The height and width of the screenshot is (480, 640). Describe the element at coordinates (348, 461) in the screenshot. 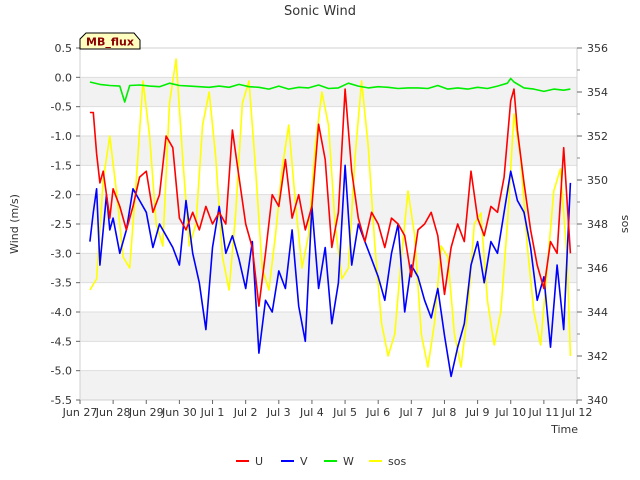

I see `legend-label-w: W` at that location.